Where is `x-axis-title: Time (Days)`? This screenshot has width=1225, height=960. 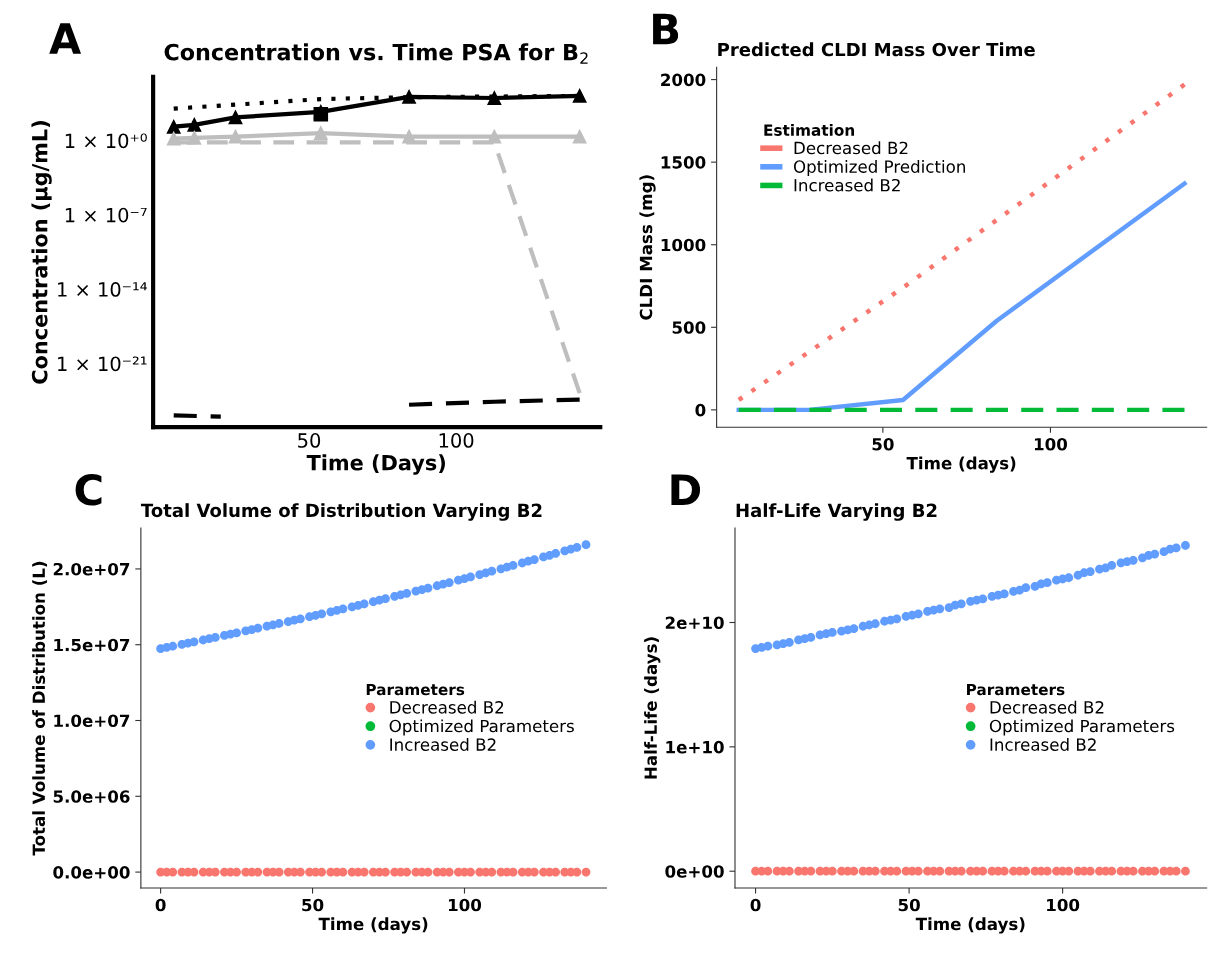
x-axis-title: Time (Days) is located at coordinates (375, 464).